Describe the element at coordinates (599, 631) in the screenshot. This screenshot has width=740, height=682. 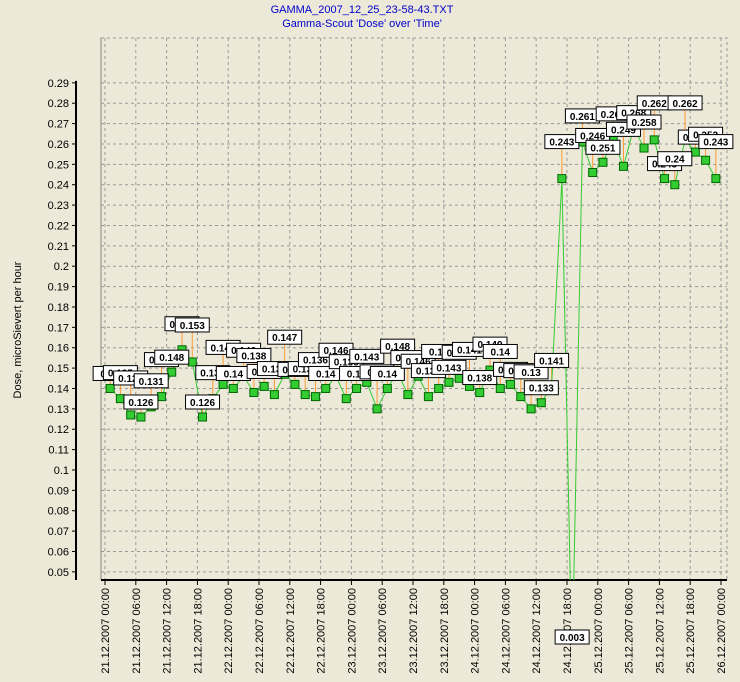
I see `x-tick-label: 25.12.2007 00:00` at that location.